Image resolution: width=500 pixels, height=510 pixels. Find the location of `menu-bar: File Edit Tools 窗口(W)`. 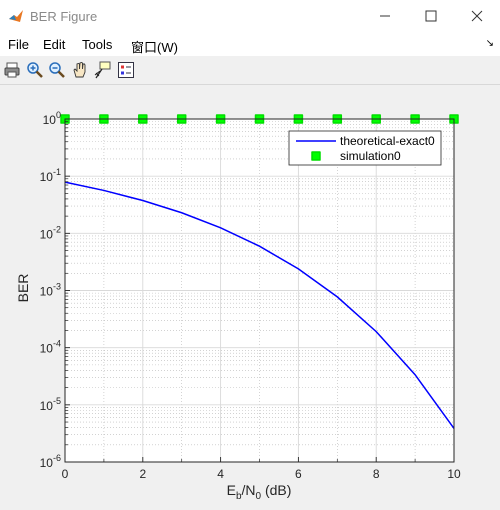

menu-bar: File Edit Tools 窗口(W) is located at coordinates (250, 44).